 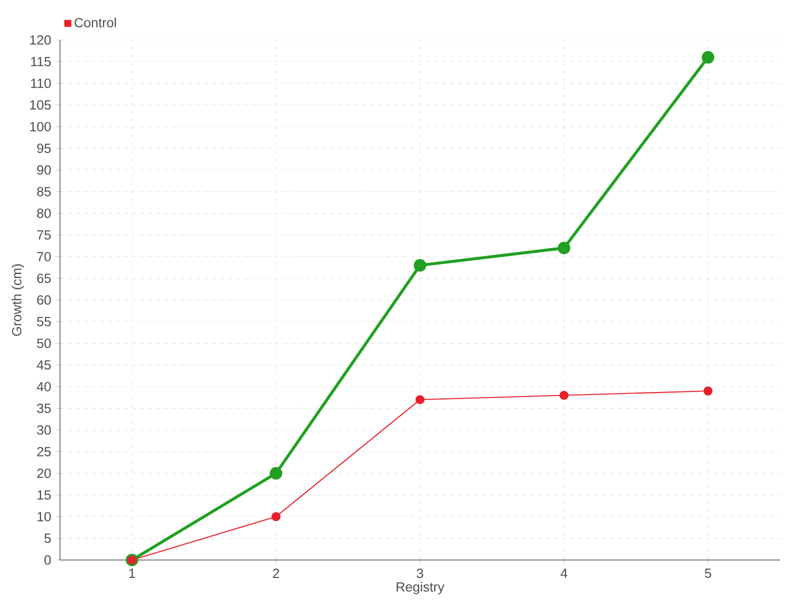 I want to click on y-tick-label: 65, so click(x=44, y=279).